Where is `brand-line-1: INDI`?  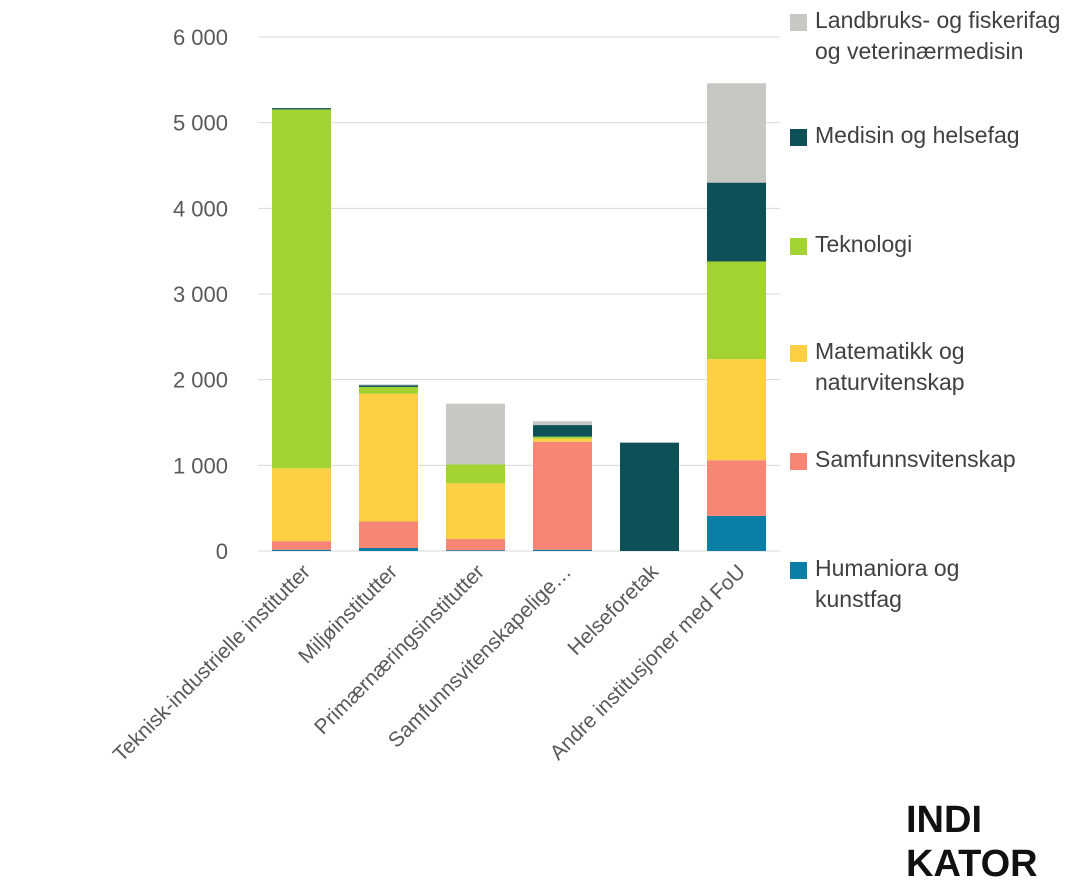 brand-line-1: INDI is located at coordinates (944, 820).